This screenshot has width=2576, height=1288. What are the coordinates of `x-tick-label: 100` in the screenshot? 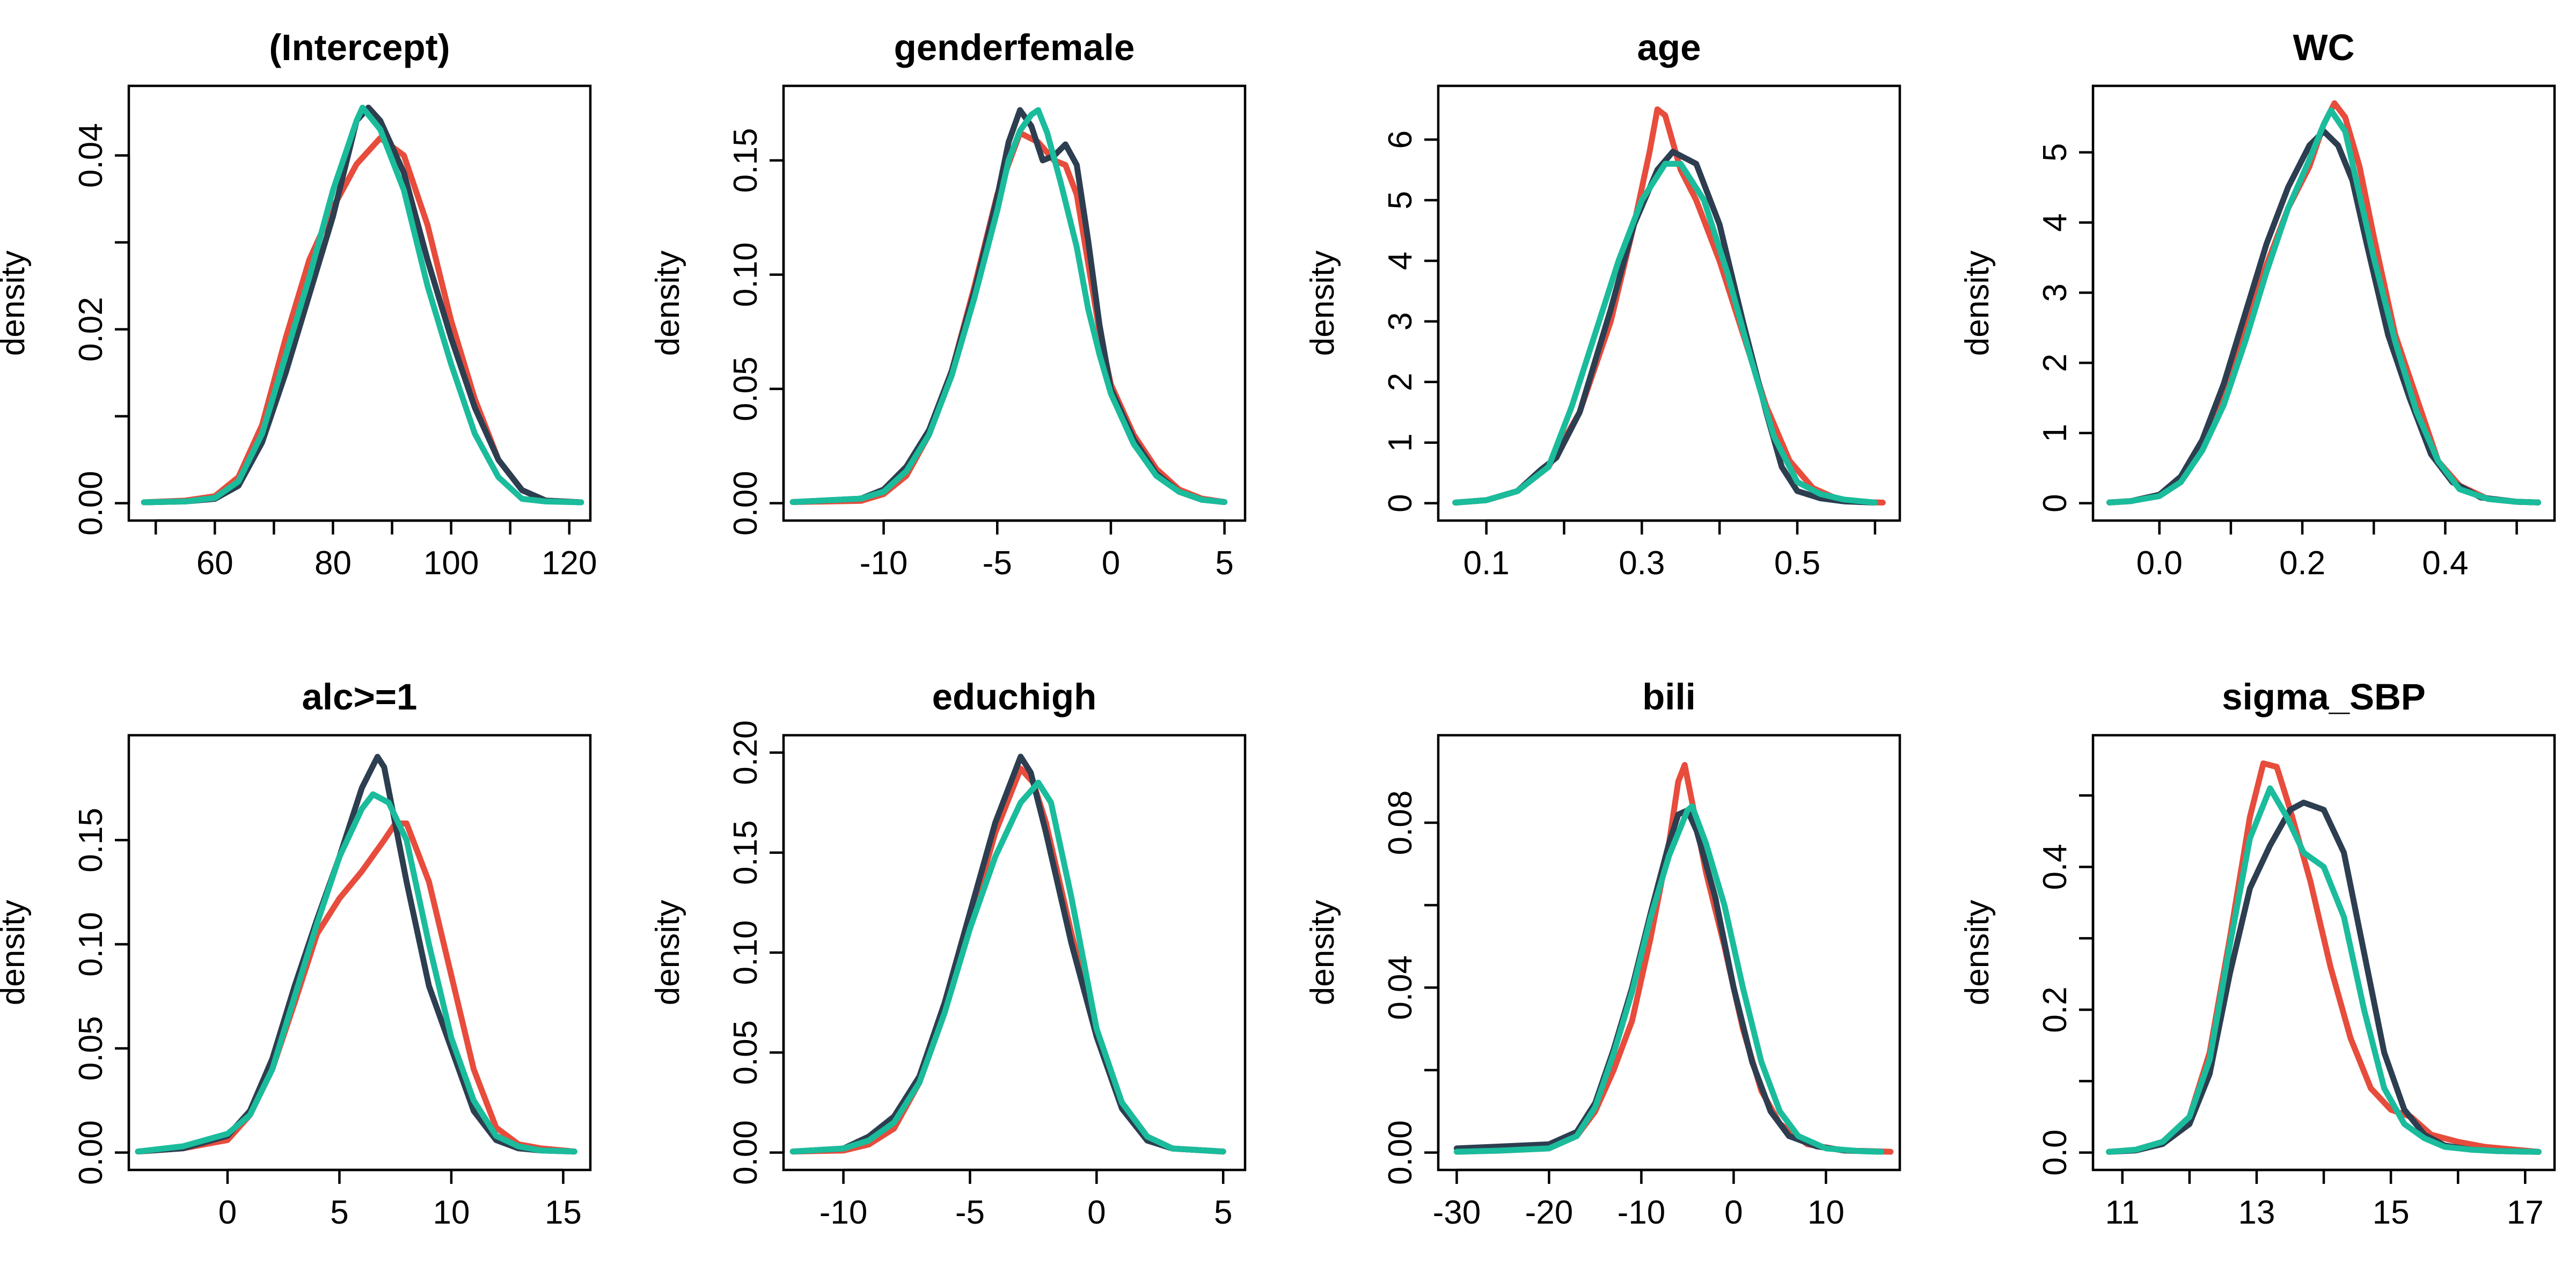 It's located at (451, 563).